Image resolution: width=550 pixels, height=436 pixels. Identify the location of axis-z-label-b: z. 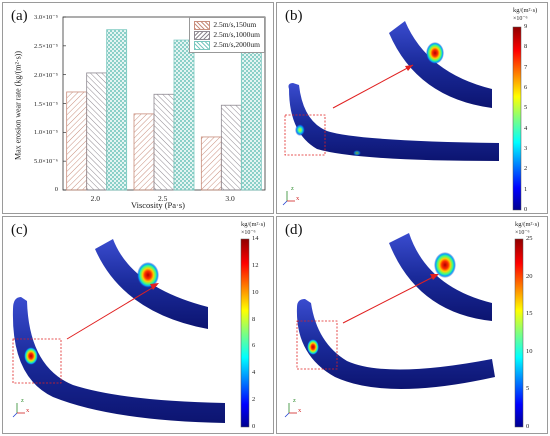
(292, 188).